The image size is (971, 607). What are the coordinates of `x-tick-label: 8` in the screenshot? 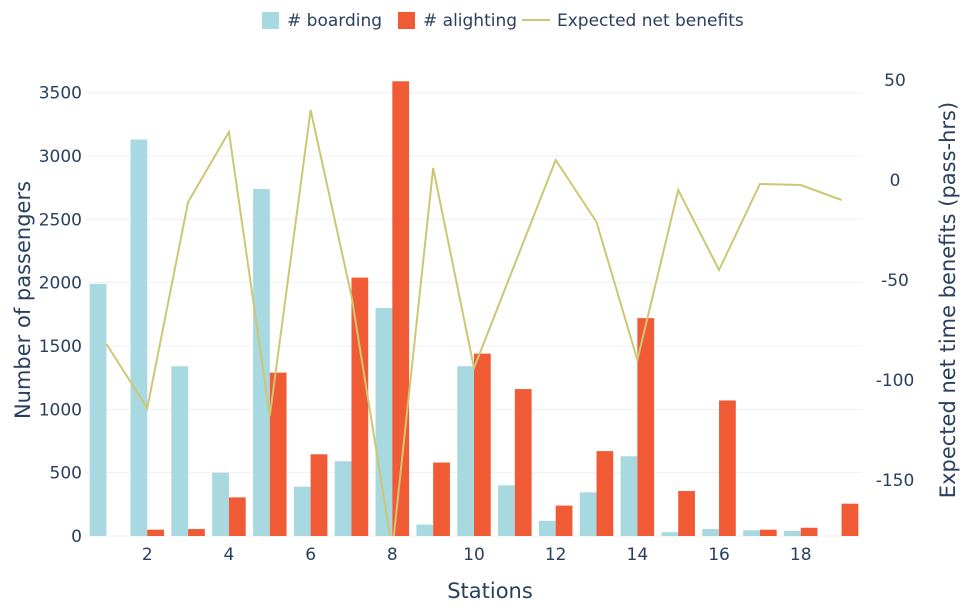 It's located at (392, 555).